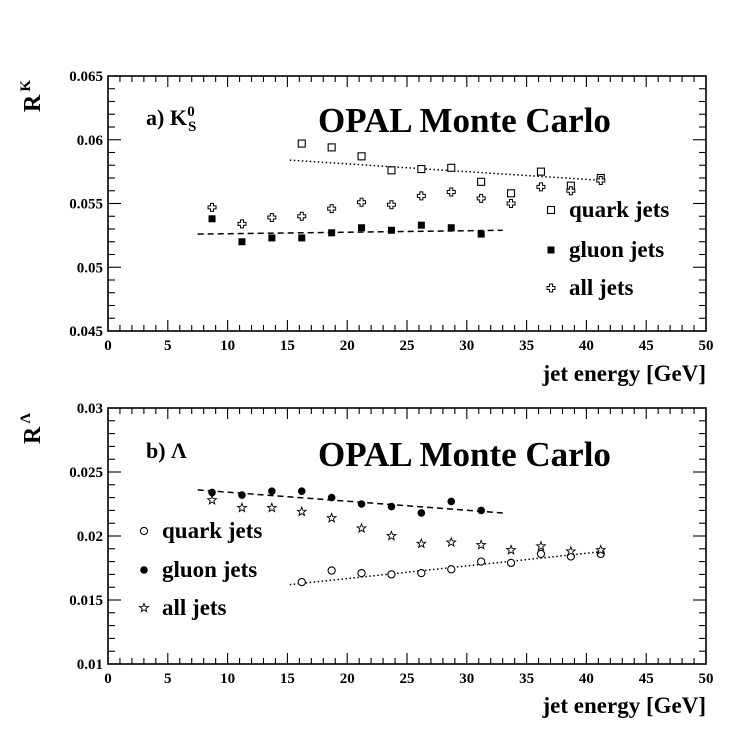 The width and height of the screenshot is (748, 748). I want to click on panel-b-xtick-label: 0, so click(108, 679).